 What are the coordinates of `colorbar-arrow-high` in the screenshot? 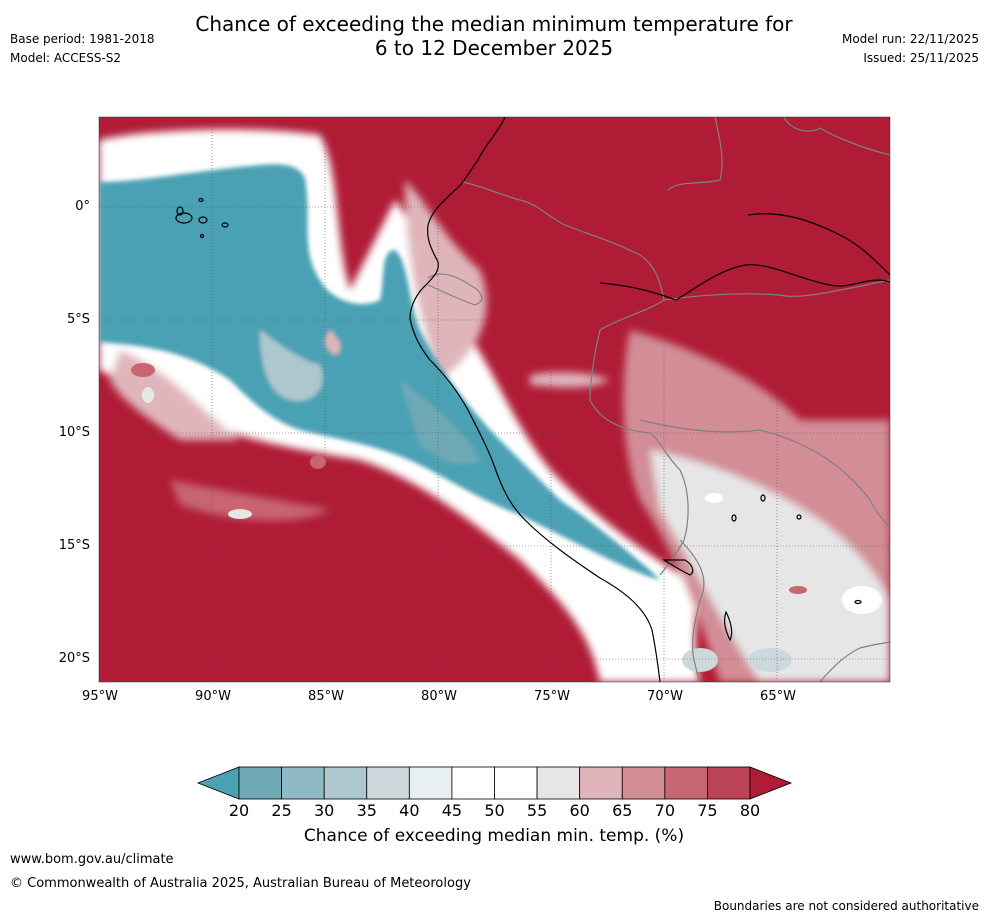 It's located at (771, 783).